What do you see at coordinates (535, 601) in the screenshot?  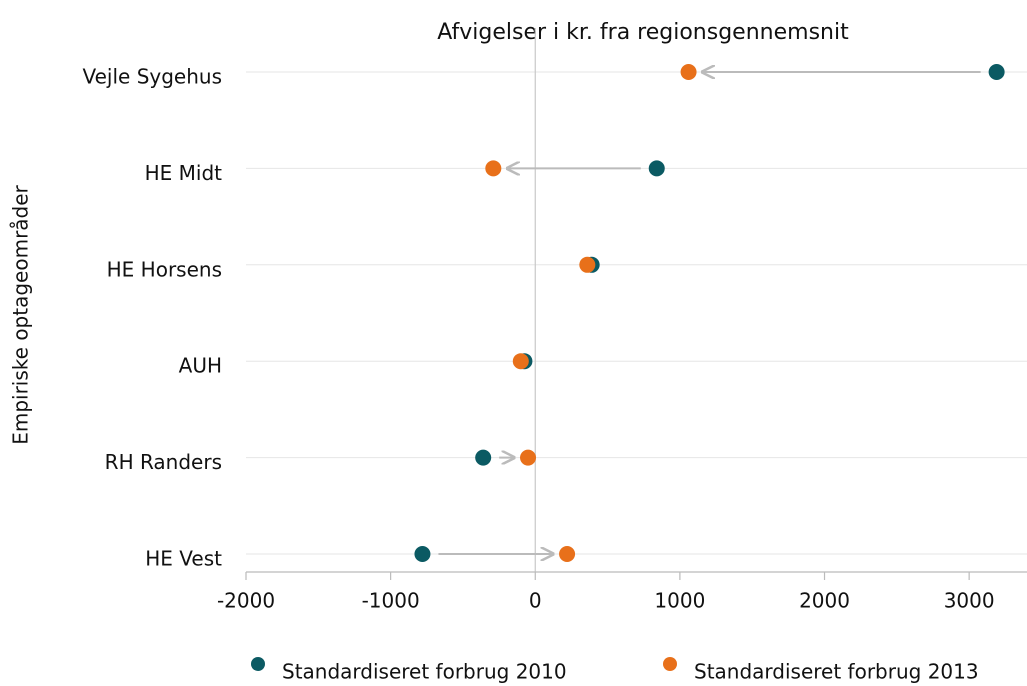 I see `x-tick-label: 0` at bounding box center [535, 601].